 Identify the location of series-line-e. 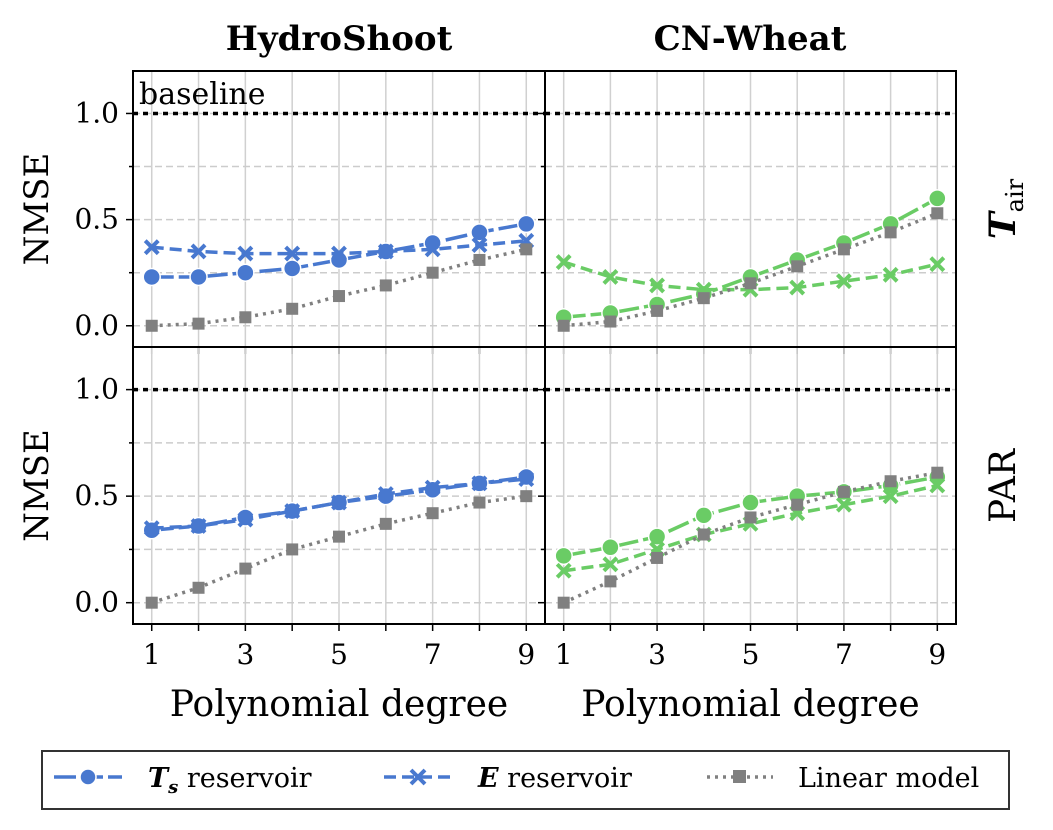
(750, 528).